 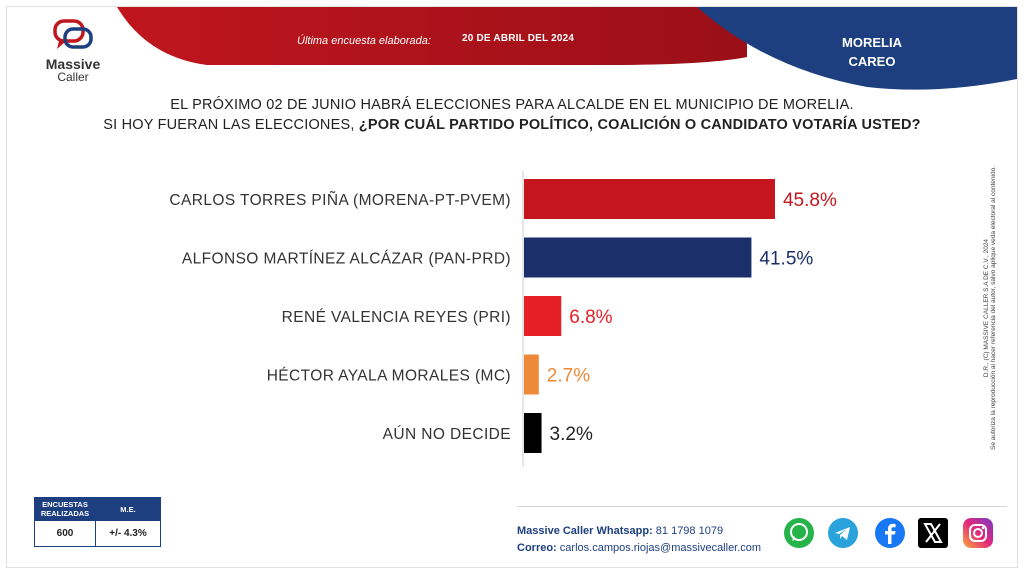 I want to click on category-label: CARLOS TORRES PIÑA (MORENA-PT-PVEM), so click(x=340, y=200).